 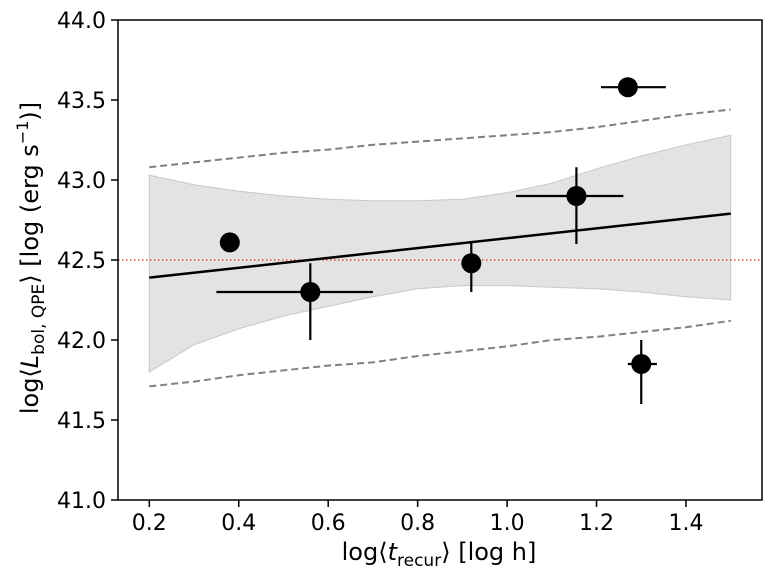 I want to click on x-label-prefix: log, so click(x=360, y=552).